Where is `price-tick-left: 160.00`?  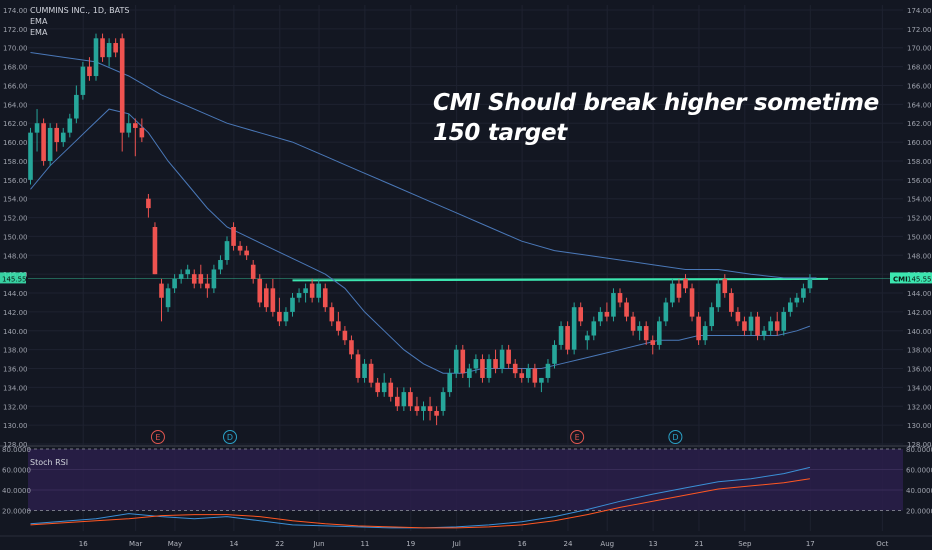
price-tick-left: 160.00 is located at coordinates (15, 143).